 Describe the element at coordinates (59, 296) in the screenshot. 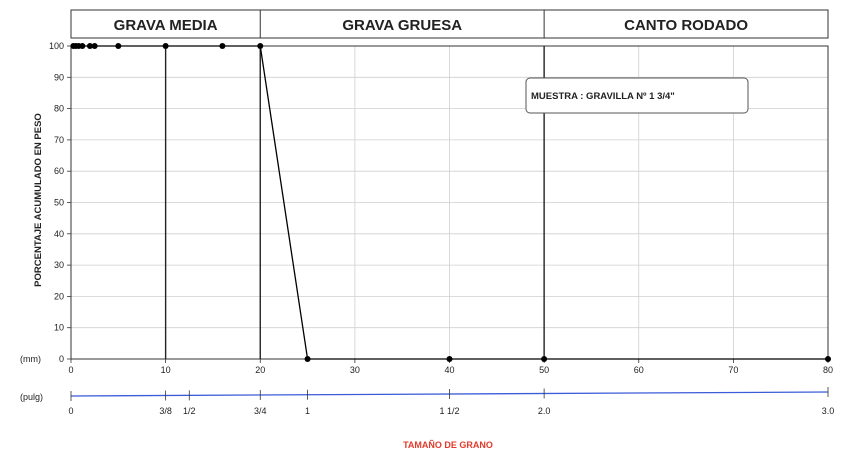

I see `y-tick-label: 20` at that location.